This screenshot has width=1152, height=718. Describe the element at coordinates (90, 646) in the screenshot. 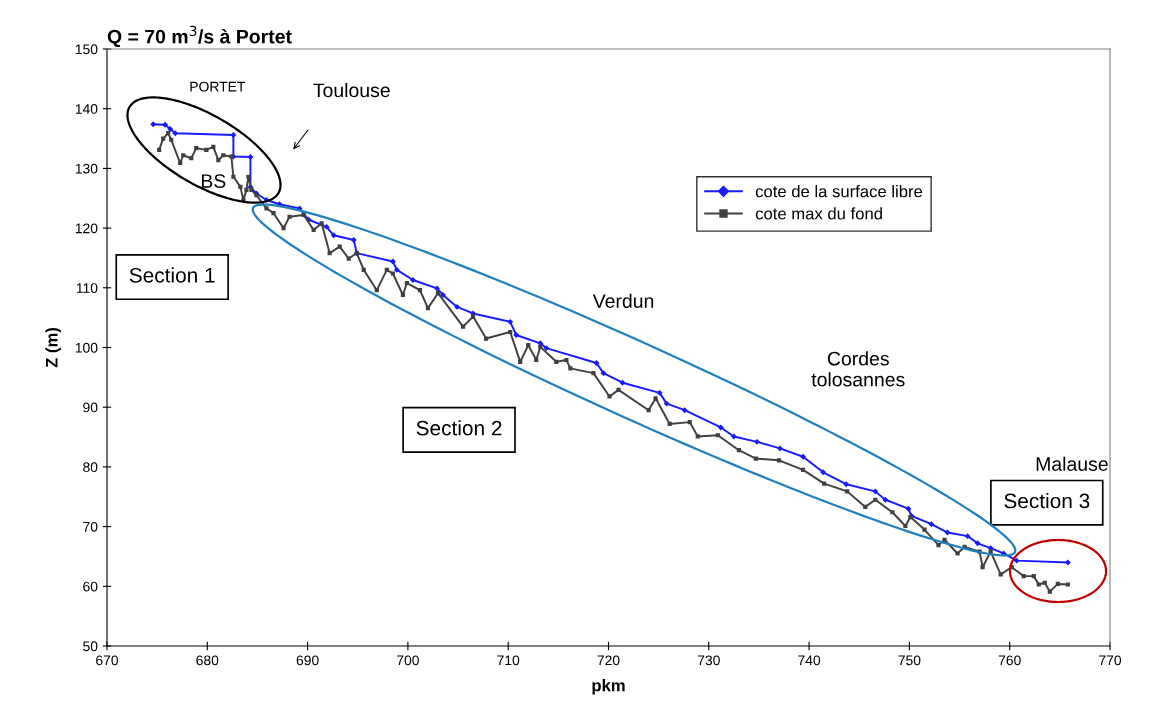

I see `y-tick-label: 50` at that location.